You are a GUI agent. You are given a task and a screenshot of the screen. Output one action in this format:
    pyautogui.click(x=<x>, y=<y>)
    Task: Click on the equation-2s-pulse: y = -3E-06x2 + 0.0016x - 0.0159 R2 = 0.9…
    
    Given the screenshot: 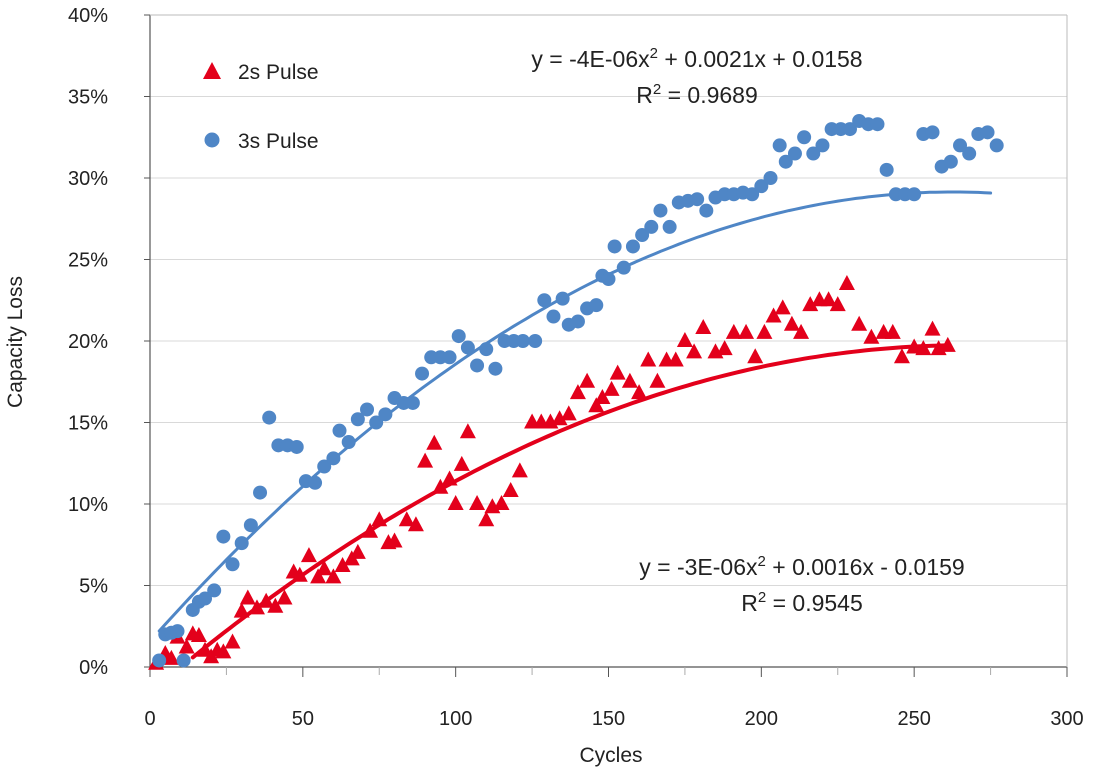 What is the action you would take?
    pyautogui.click(x=801, y=584)
    